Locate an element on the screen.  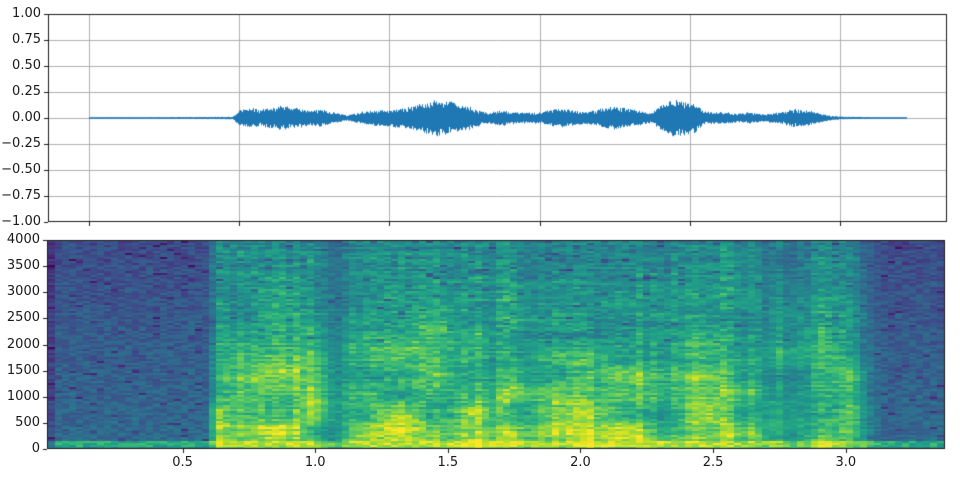
waveform-ytick-label: −0.25 is located at coordinates (21, 143).